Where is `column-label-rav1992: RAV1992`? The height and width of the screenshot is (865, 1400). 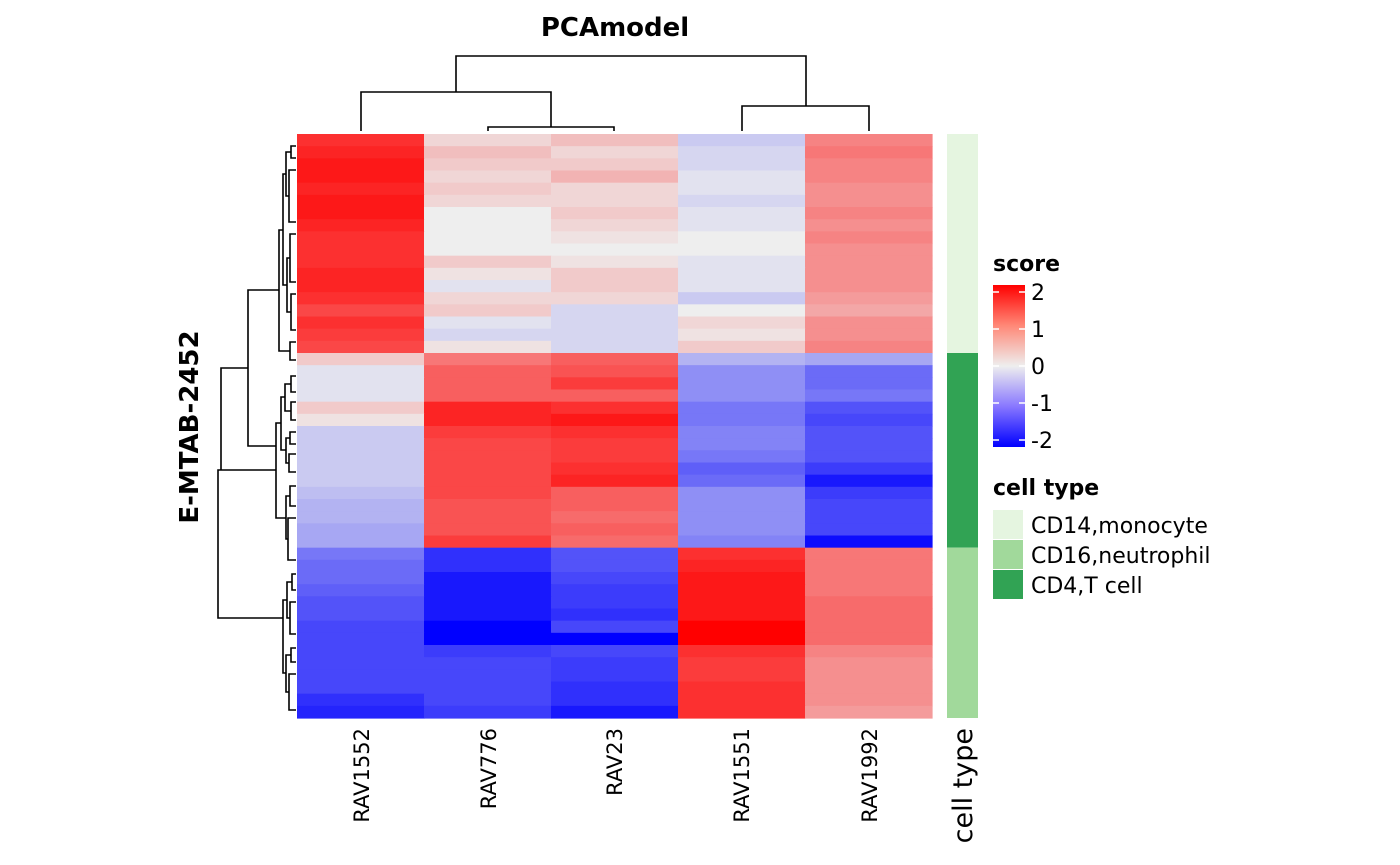 column-label-rav1992: RAV1992 is located at coordinates (870, 775).